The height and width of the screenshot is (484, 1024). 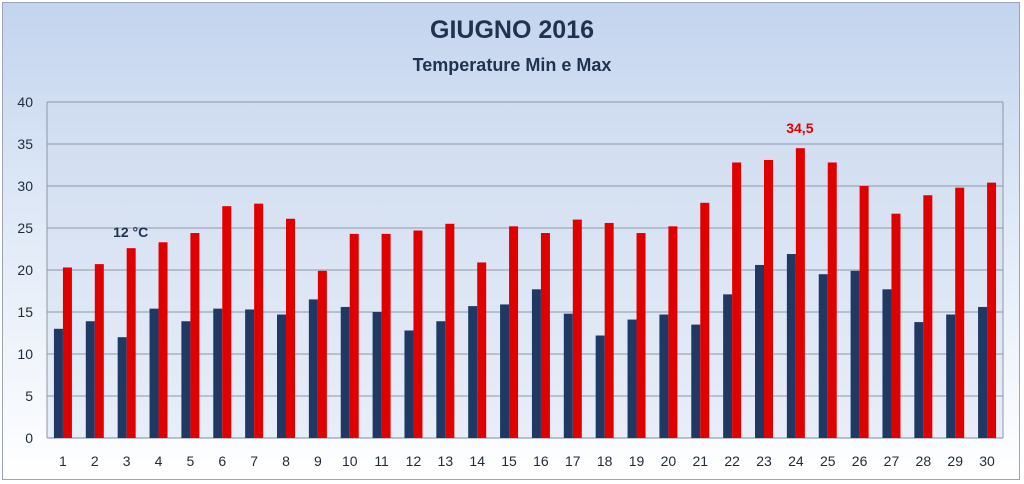 I want to click on chart-subtitle: Temperature Min e Max, so click(x=512, y=65).